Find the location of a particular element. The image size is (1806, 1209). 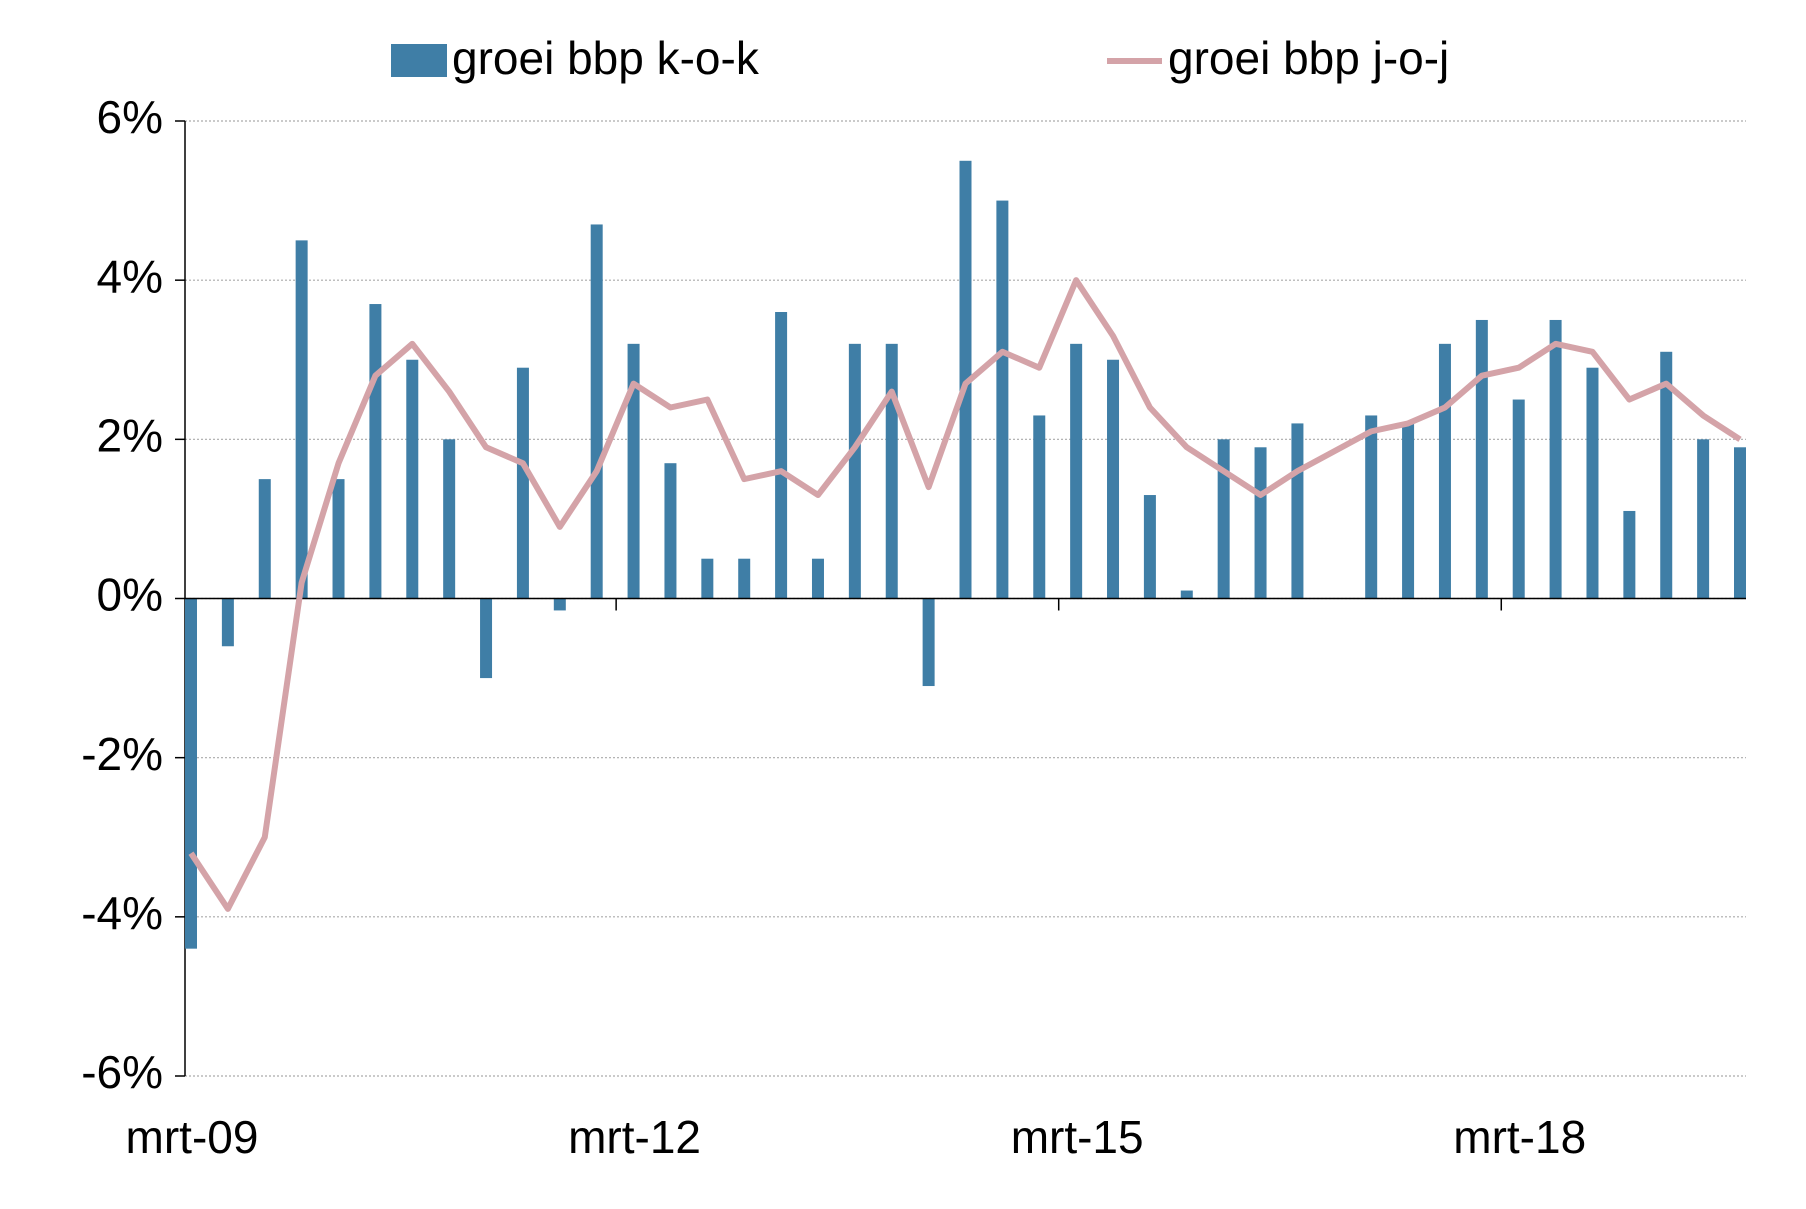

y-tick-label: -6% is located at coordinates (122, 1072).